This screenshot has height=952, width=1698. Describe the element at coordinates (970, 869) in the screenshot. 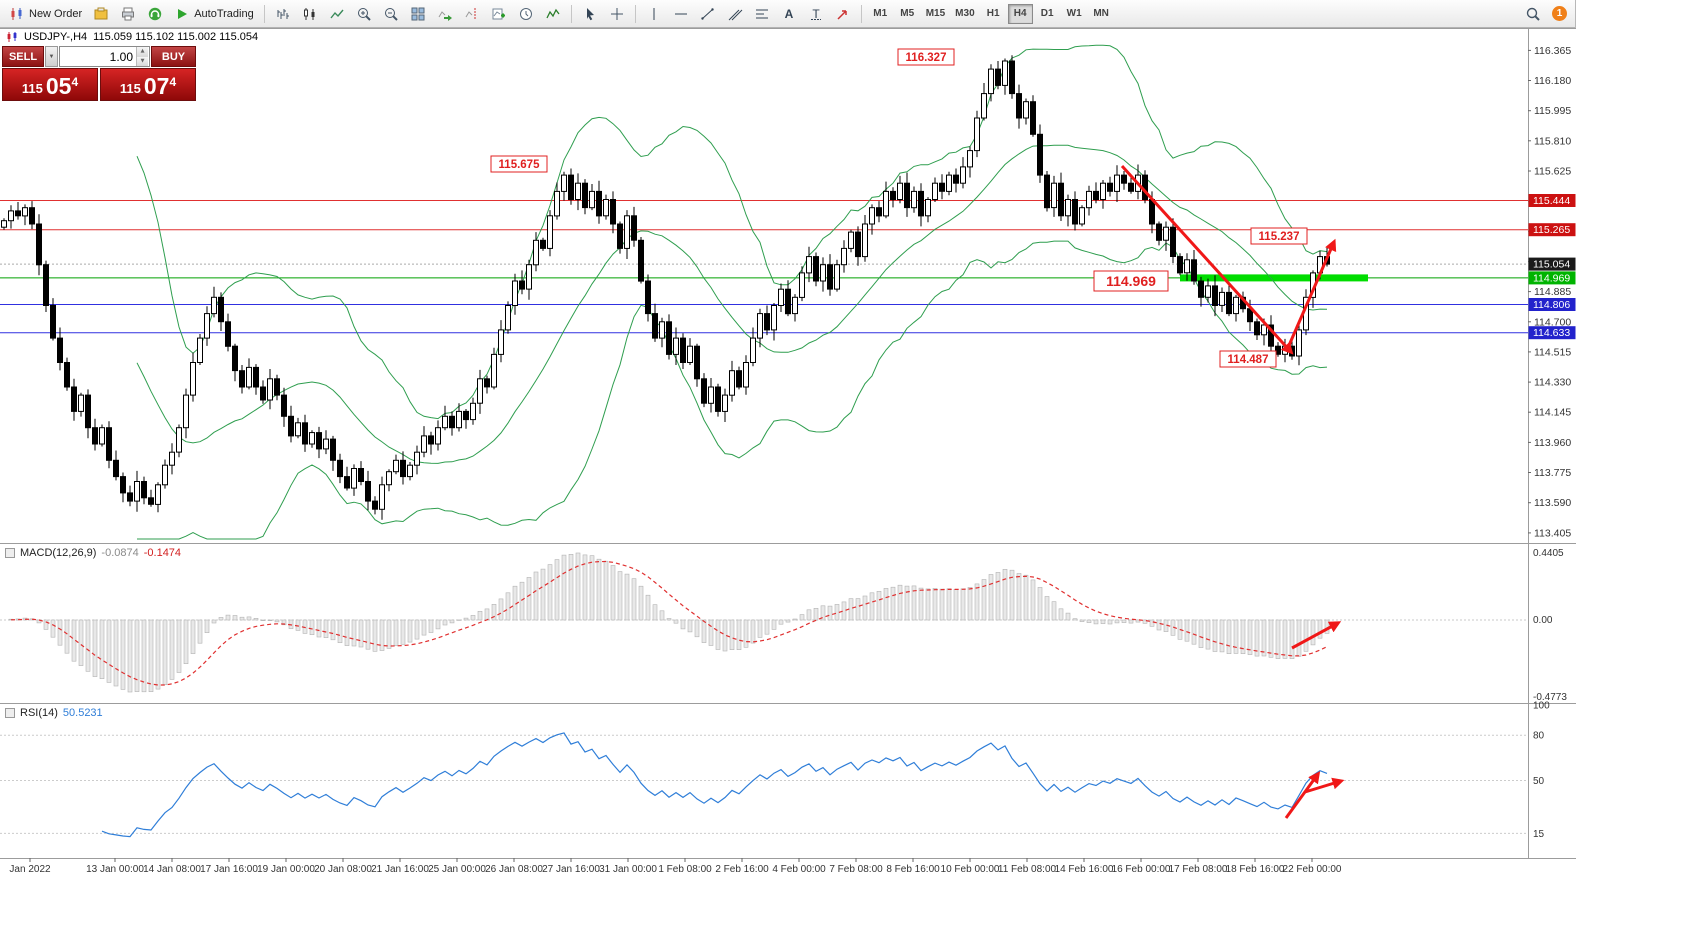

I see `svg-text: 10 Feb 00:00` at that location.